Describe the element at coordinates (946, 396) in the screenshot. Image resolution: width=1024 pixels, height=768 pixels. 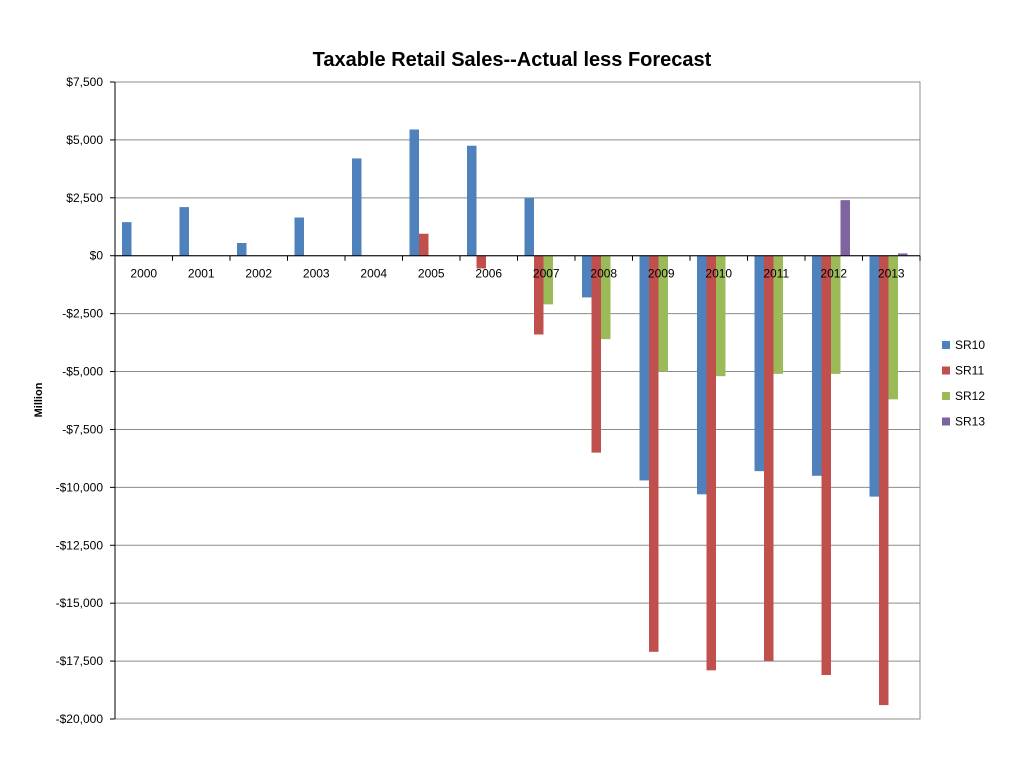
I see `legend-swatch-sr12` at that location.